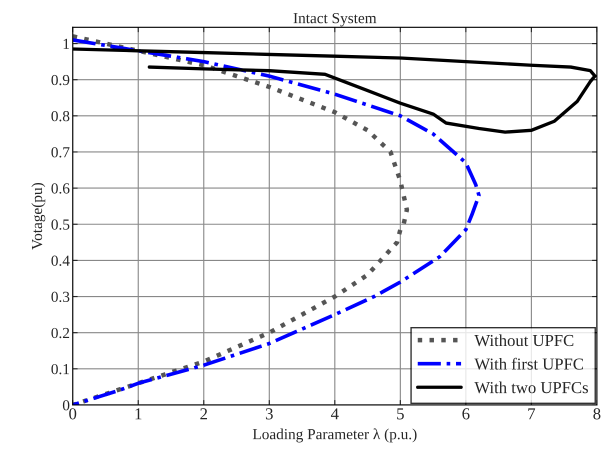 This screenshot has height=455, width=606. Describe the element at coordinates (60, 224) in the screenshot. I see `y-tick-label: 0.5` at that location.